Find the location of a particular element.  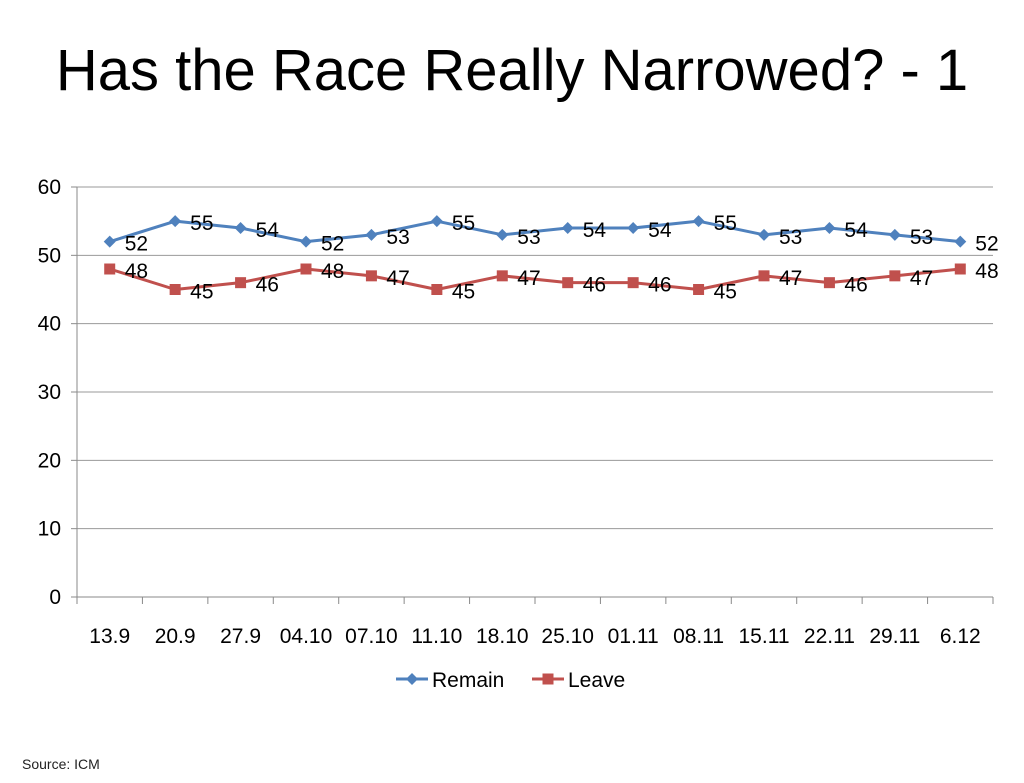

slide-title: Has the Race Really Narrowed? - 1 is located at coordinates (512, 70).